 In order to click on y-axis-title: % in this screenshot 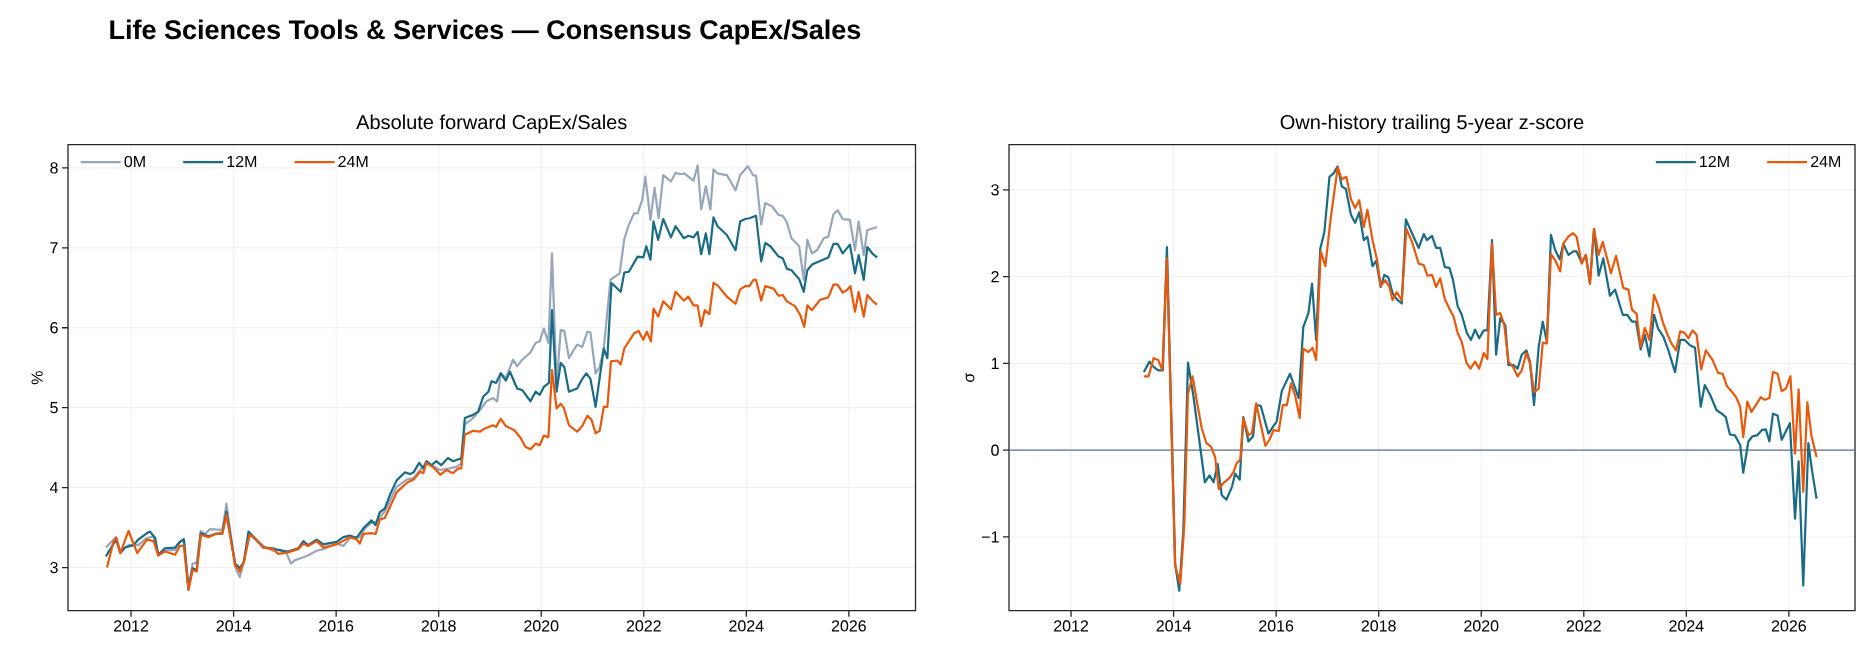, I will do `click(37, 378)`.